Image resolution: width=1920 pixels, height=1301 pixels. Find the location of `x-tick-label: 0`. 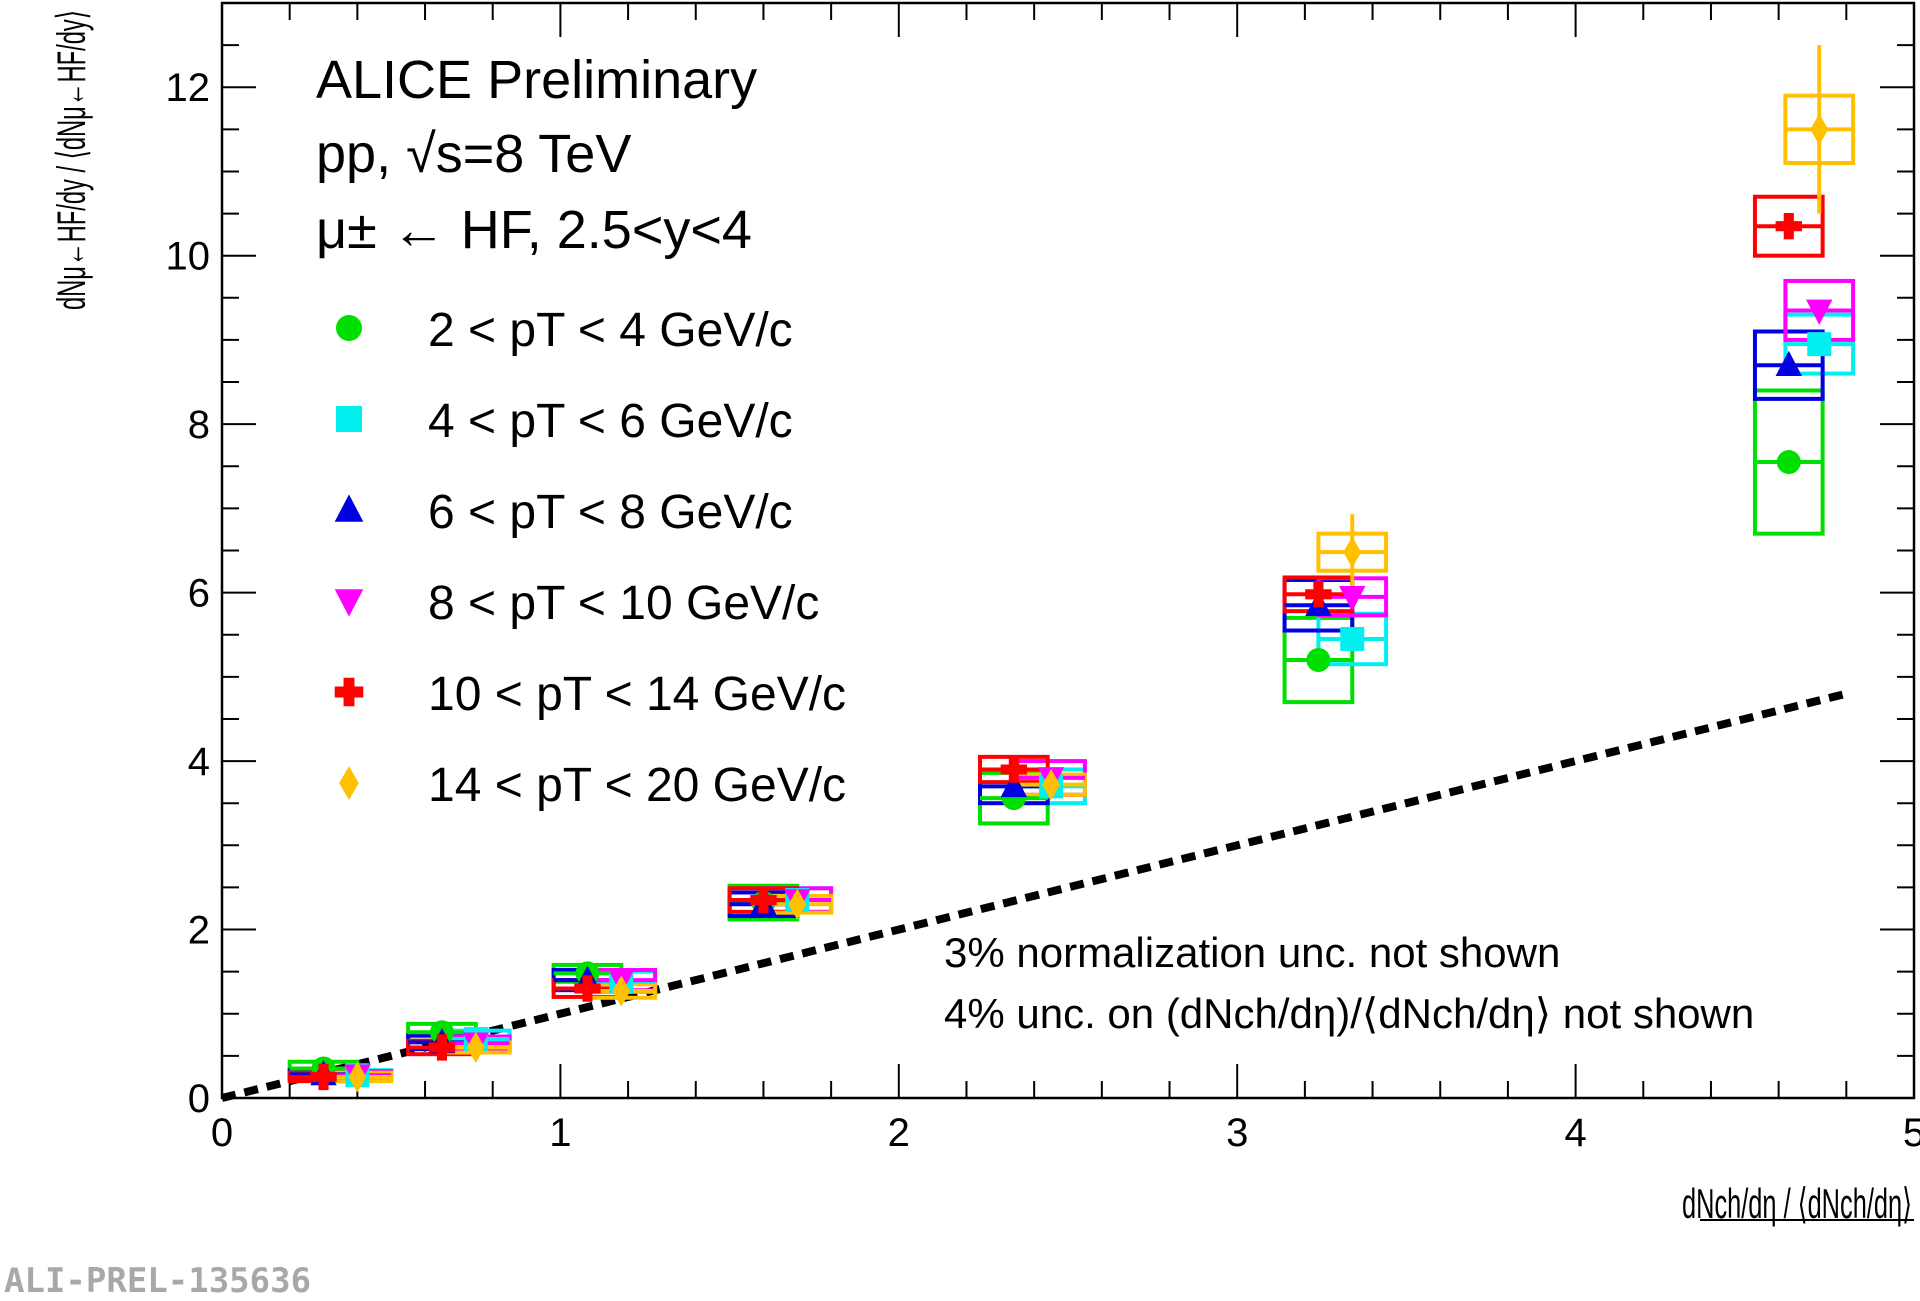

x-tick-label: 0 is located at coordinates (222, 1133).